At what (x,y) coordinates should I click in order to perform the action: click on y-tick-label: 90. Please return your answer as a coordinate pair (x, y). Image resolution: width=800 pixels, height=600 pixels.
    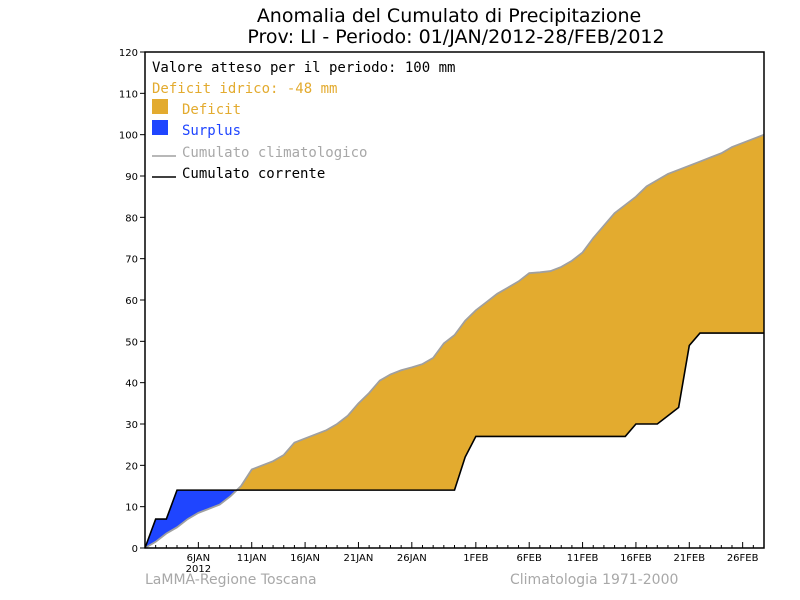
    Looking at the image, I should click on (131, 177).